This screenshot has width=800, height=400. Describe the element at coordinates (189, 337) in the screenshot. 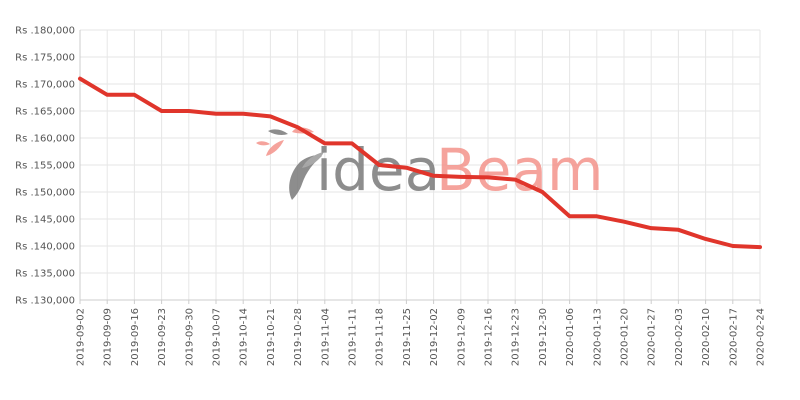

I see `x-tick-label: 2019-09-30` at that location.